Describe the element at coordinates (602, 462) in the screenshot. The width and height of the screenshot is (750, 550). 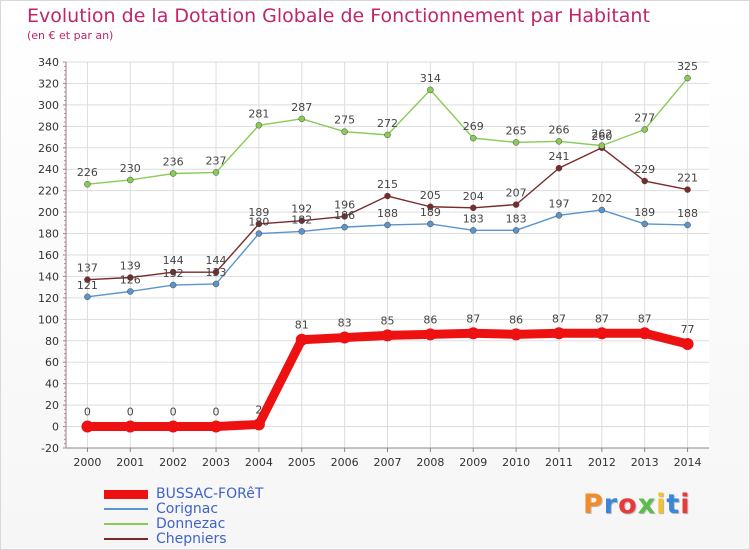
I see `x-tick-label: 2012` at that location.